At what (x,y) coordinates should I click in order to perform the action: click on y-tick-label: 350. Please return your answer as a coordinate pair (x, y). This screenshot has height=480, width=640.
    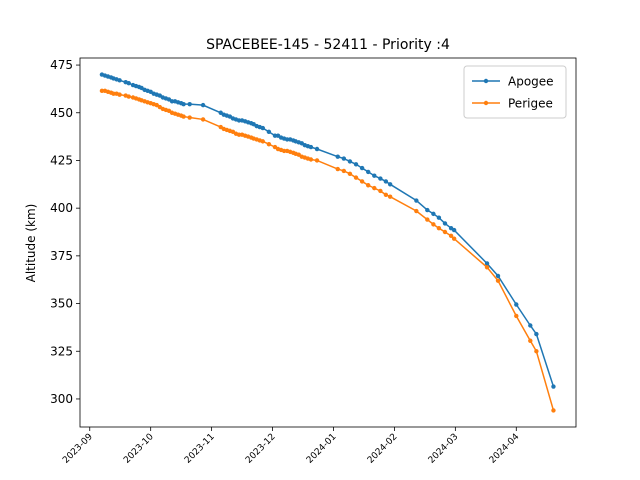
    Looking at the image, I should click on (61, 304).